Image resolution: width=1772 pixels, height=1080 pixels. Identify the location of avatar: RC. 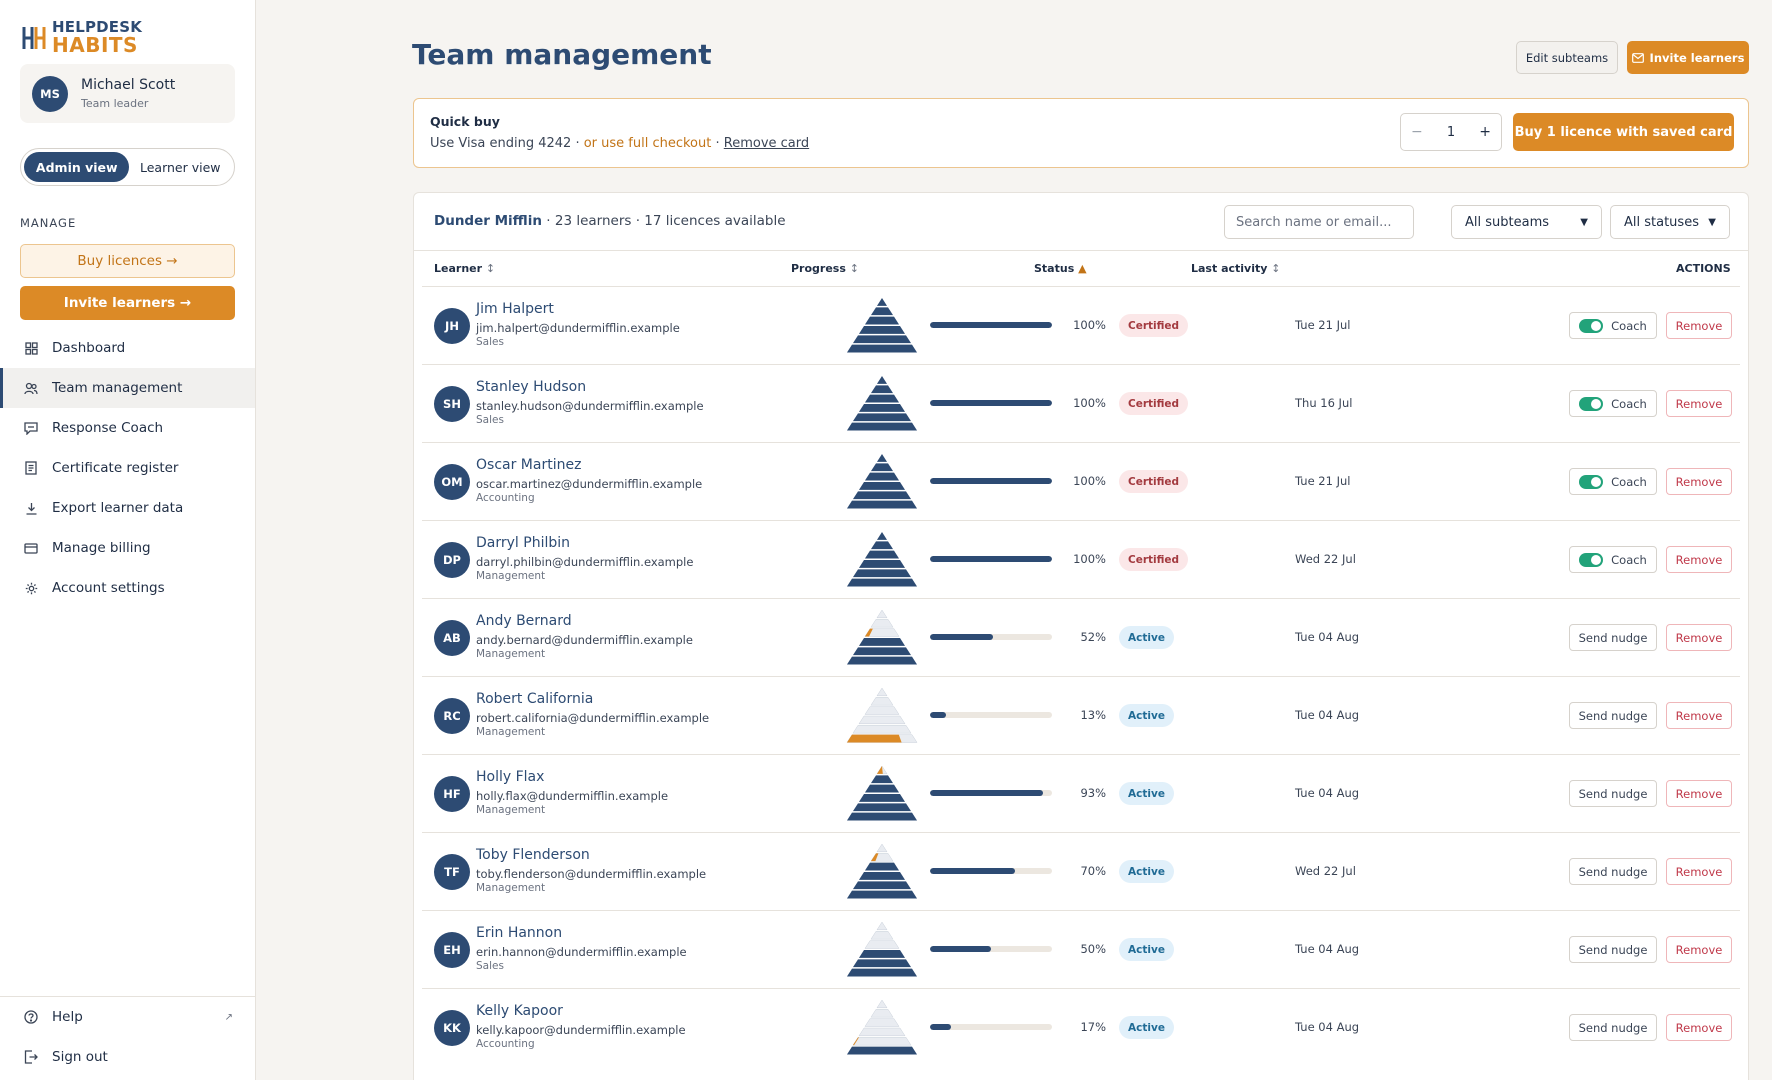
(452, 716).